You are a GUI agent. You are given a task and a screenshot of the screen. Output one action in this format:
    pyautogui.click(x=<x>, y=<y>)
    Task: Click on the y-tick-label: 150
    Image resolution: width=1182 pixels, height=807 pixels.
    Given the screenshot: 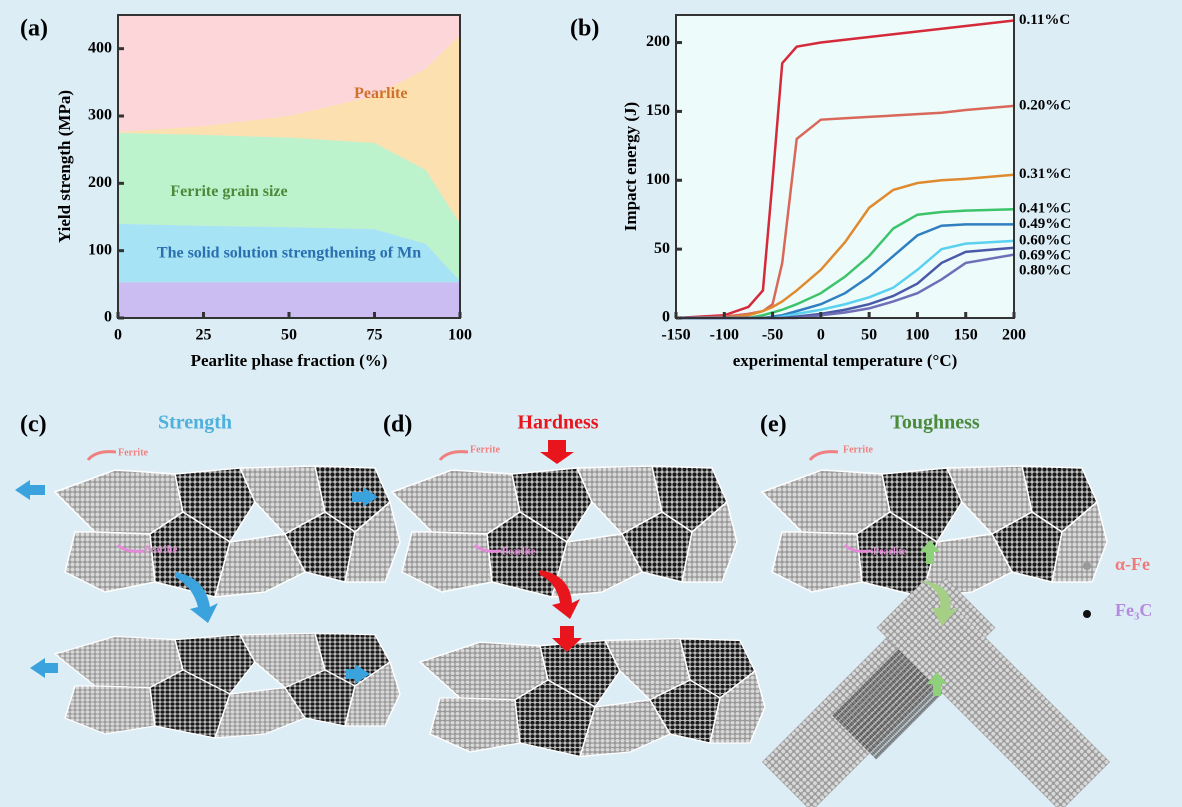 What is the action you would take?
    pyautogui.click(x=658, y=110)
    